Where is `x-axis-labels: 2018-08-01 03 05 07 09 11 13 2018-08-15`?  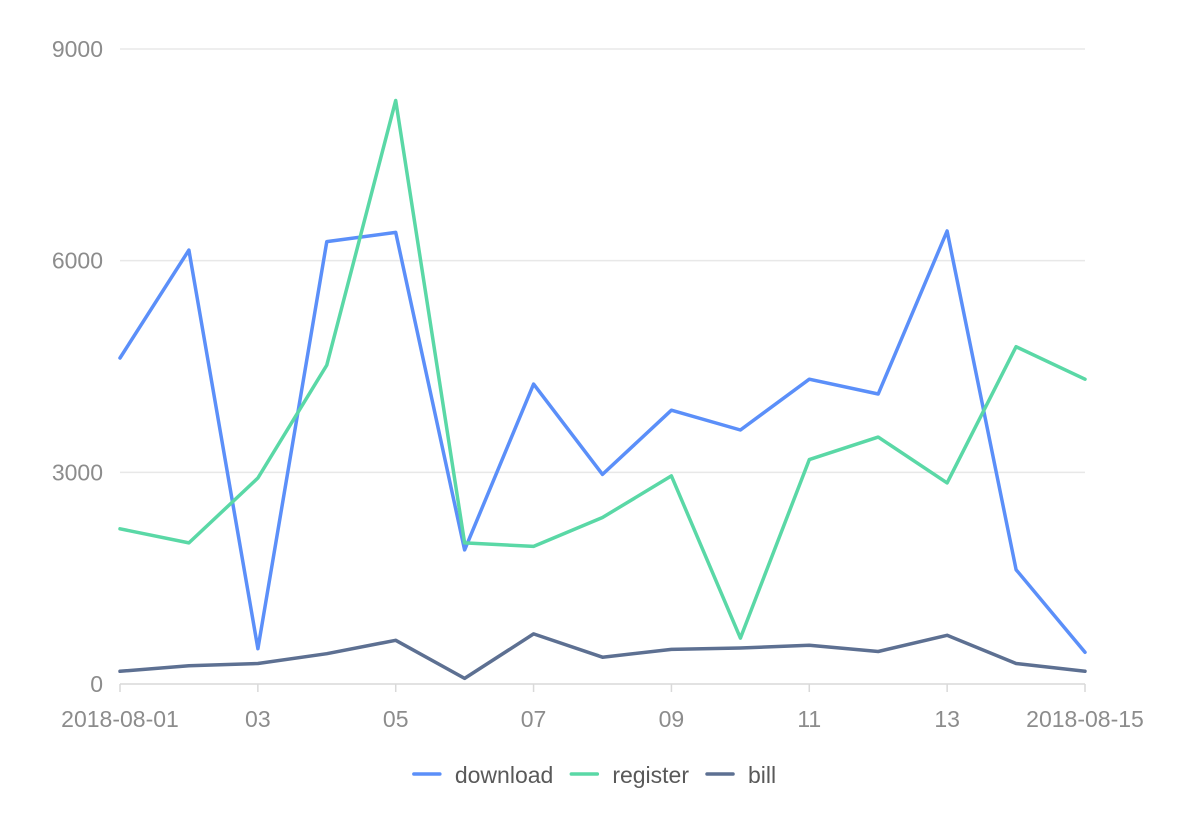
x-axis-labels: 2018-08-01 03 05 07 09 11 13 2018-08-15 is located at coordinates (602, 719).